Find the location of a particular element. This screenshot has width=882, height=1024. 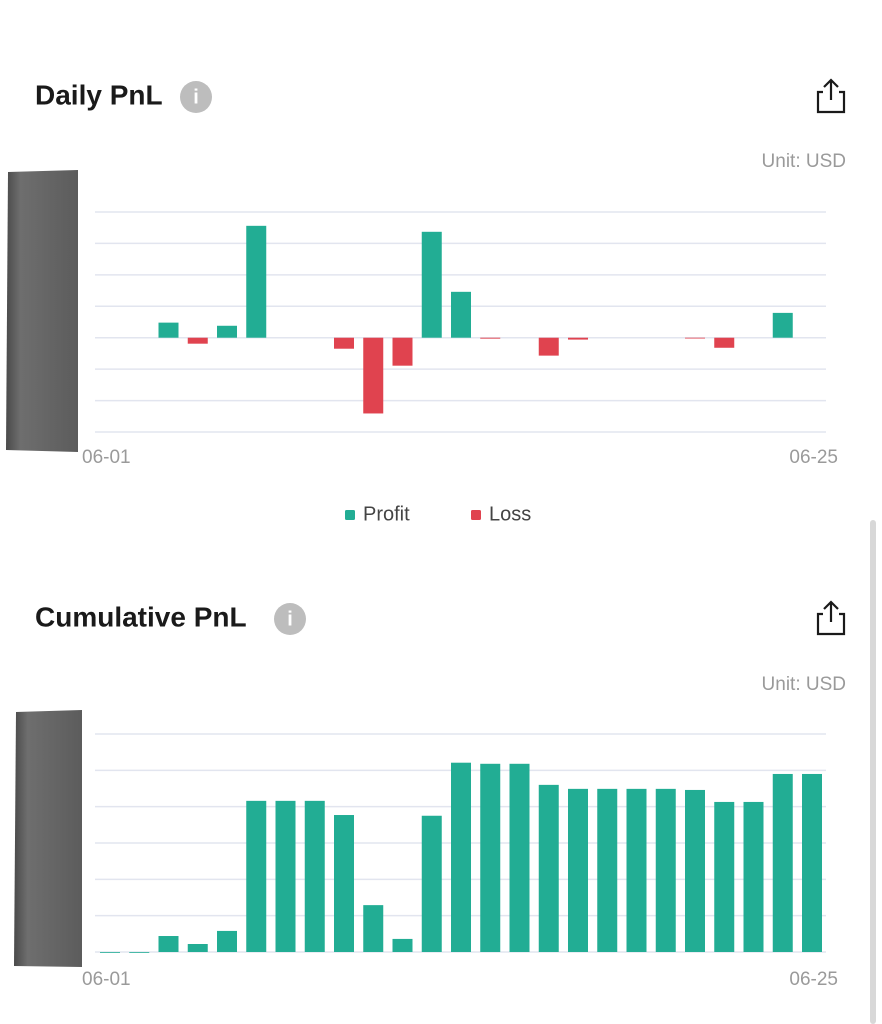

chart-title: Cumulative PnL is located at coordinates (141, 616).